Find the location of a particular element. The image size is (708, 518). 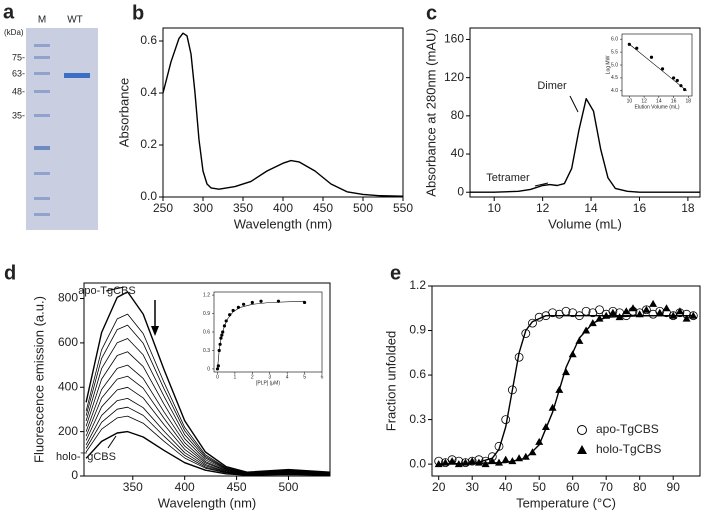

x-tick-label: 16 is located at coordinates (674, 101).